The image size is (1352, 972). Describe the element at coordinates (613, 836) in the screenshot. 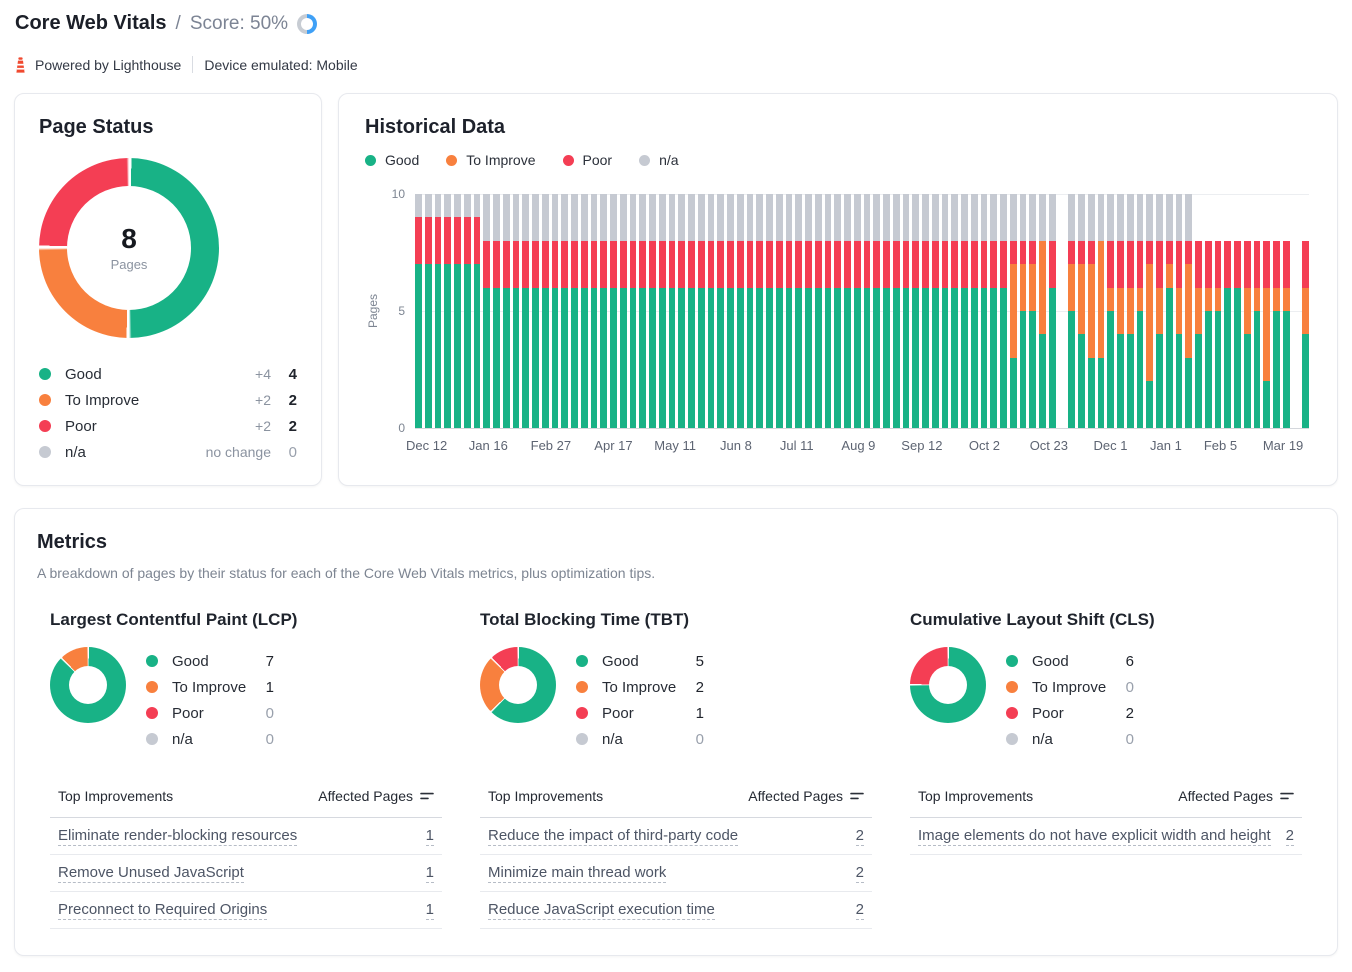

I see `improvement-link: Reduce the impact of third-party code` at that location.